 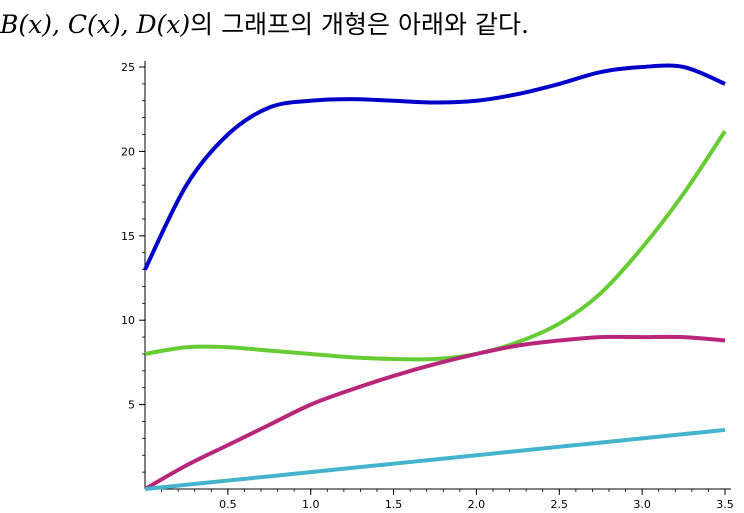 I want to click on y-tick-label: 15, so click(x=128, y=236).